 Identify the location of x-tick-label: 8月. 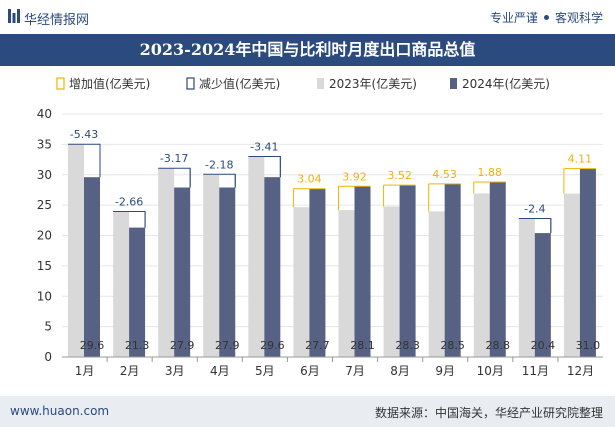
(400, 371).